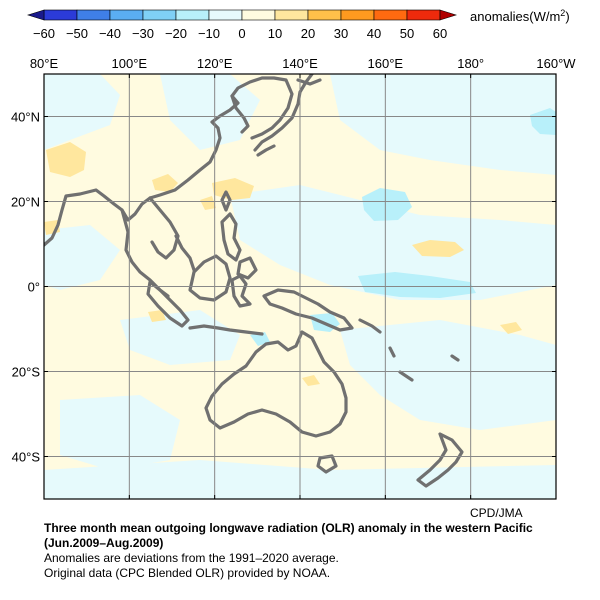 The image size is (600, 600). Describe the element at coordinates (341, 33) in the screenshot. I see `colorbar-tick-label: 30` at that location.